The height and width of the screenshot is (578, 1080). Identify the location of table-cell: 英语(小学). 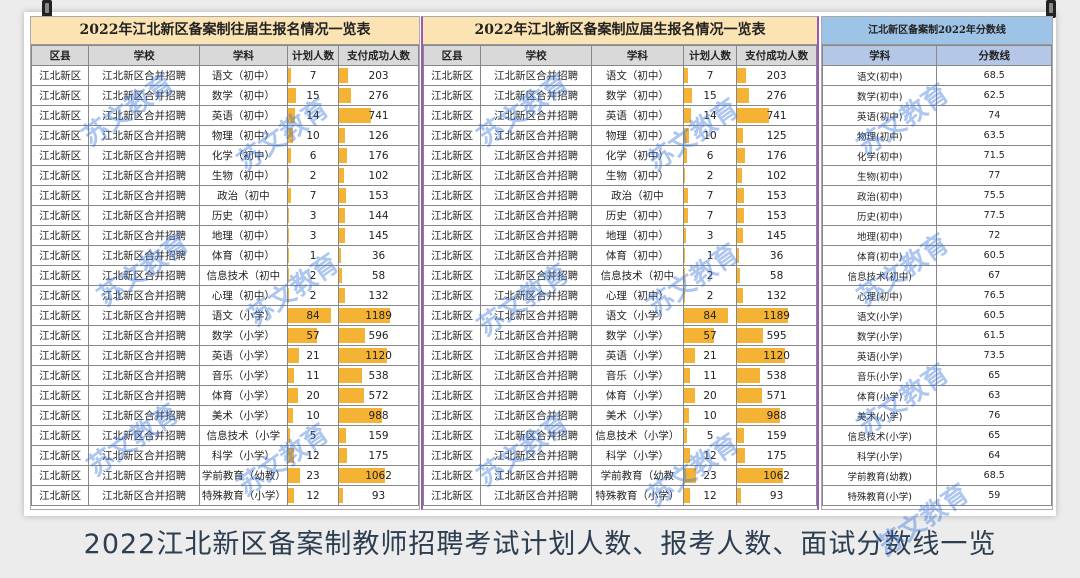
(879, 355).